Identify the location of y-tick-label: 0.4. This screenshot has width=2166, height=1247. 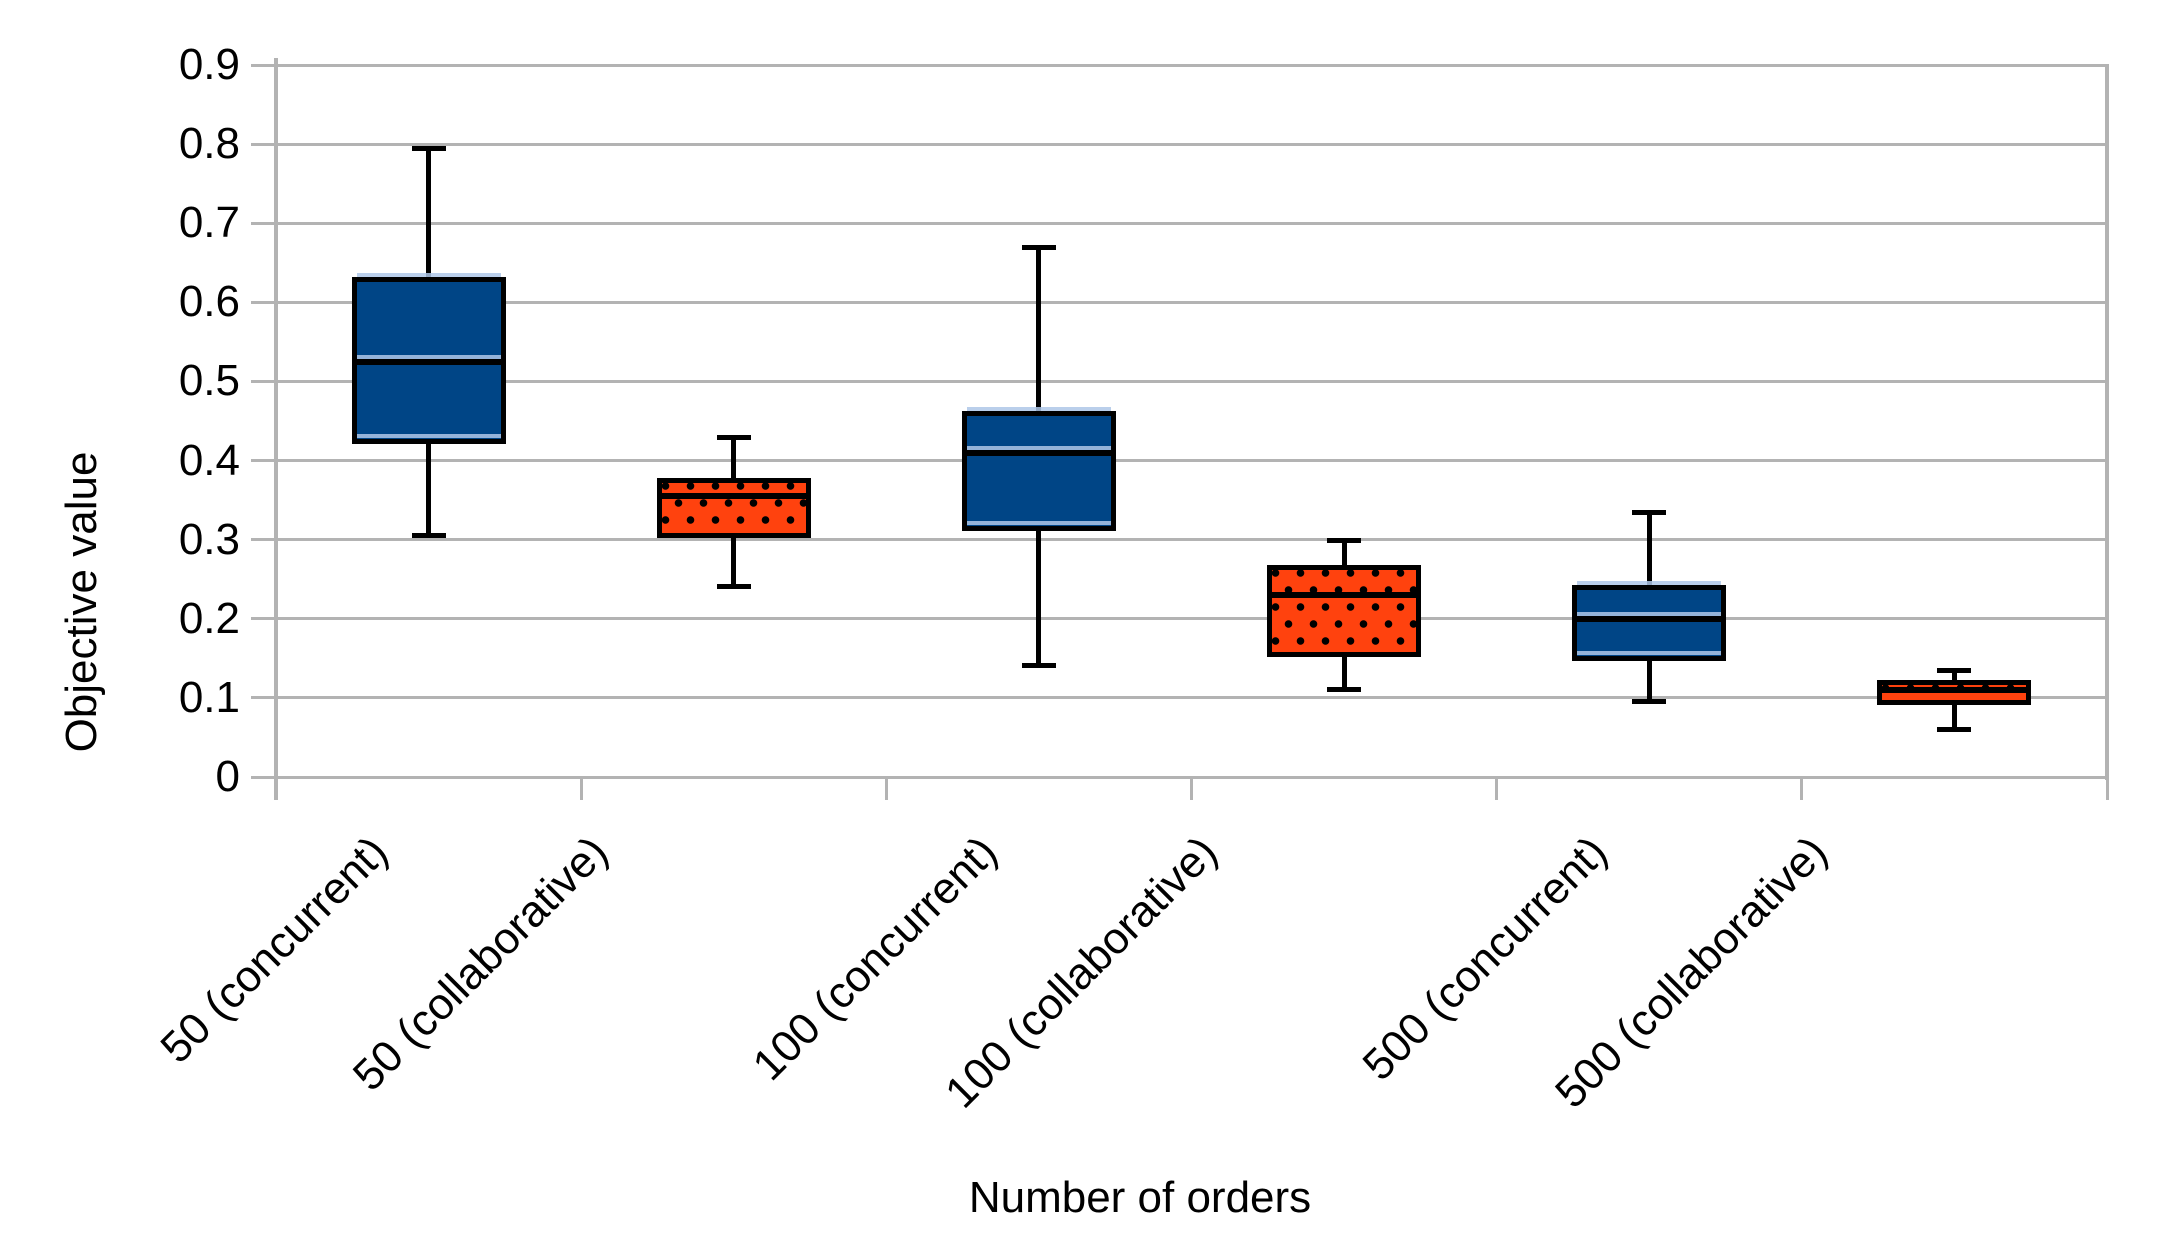
(209, 460).